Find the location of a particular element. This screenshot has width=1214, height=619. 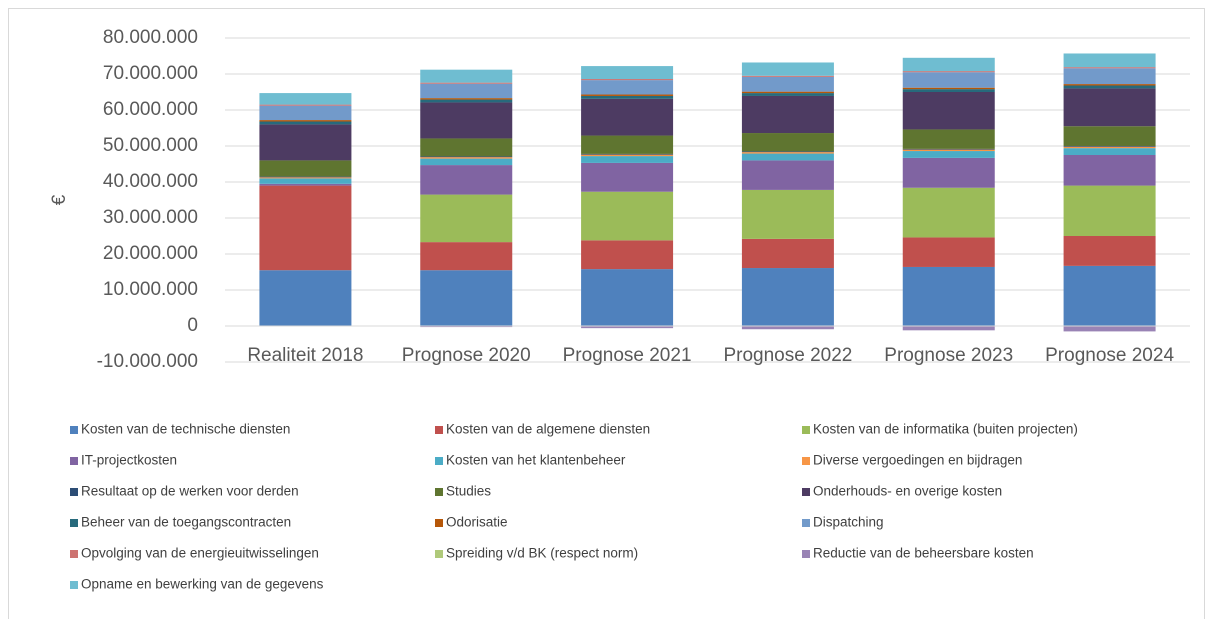

x-tick-label: Prognose 2021 is located at coordinates (627, 355).